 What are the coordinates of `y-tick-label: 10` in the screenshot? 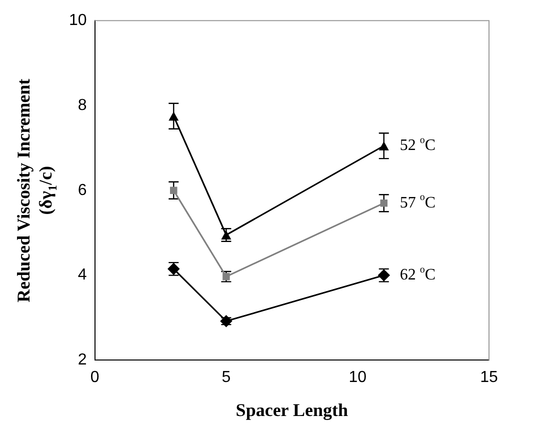 It's located at (78, 21).